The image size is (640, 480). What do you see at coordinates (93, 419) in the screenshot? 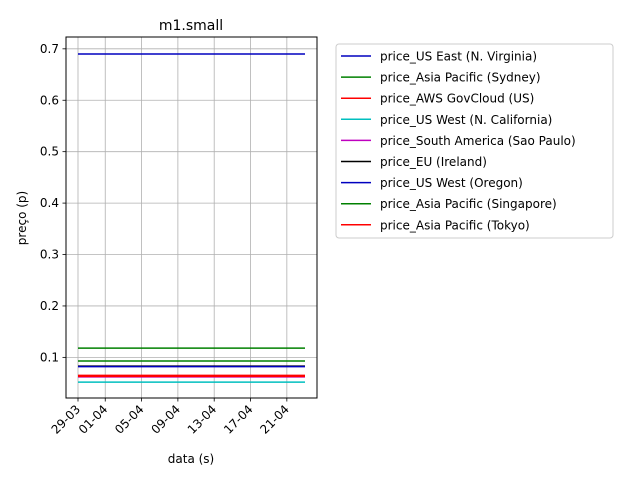
I see `x-tick-label: 01-04` at bounding box center [93, 419].